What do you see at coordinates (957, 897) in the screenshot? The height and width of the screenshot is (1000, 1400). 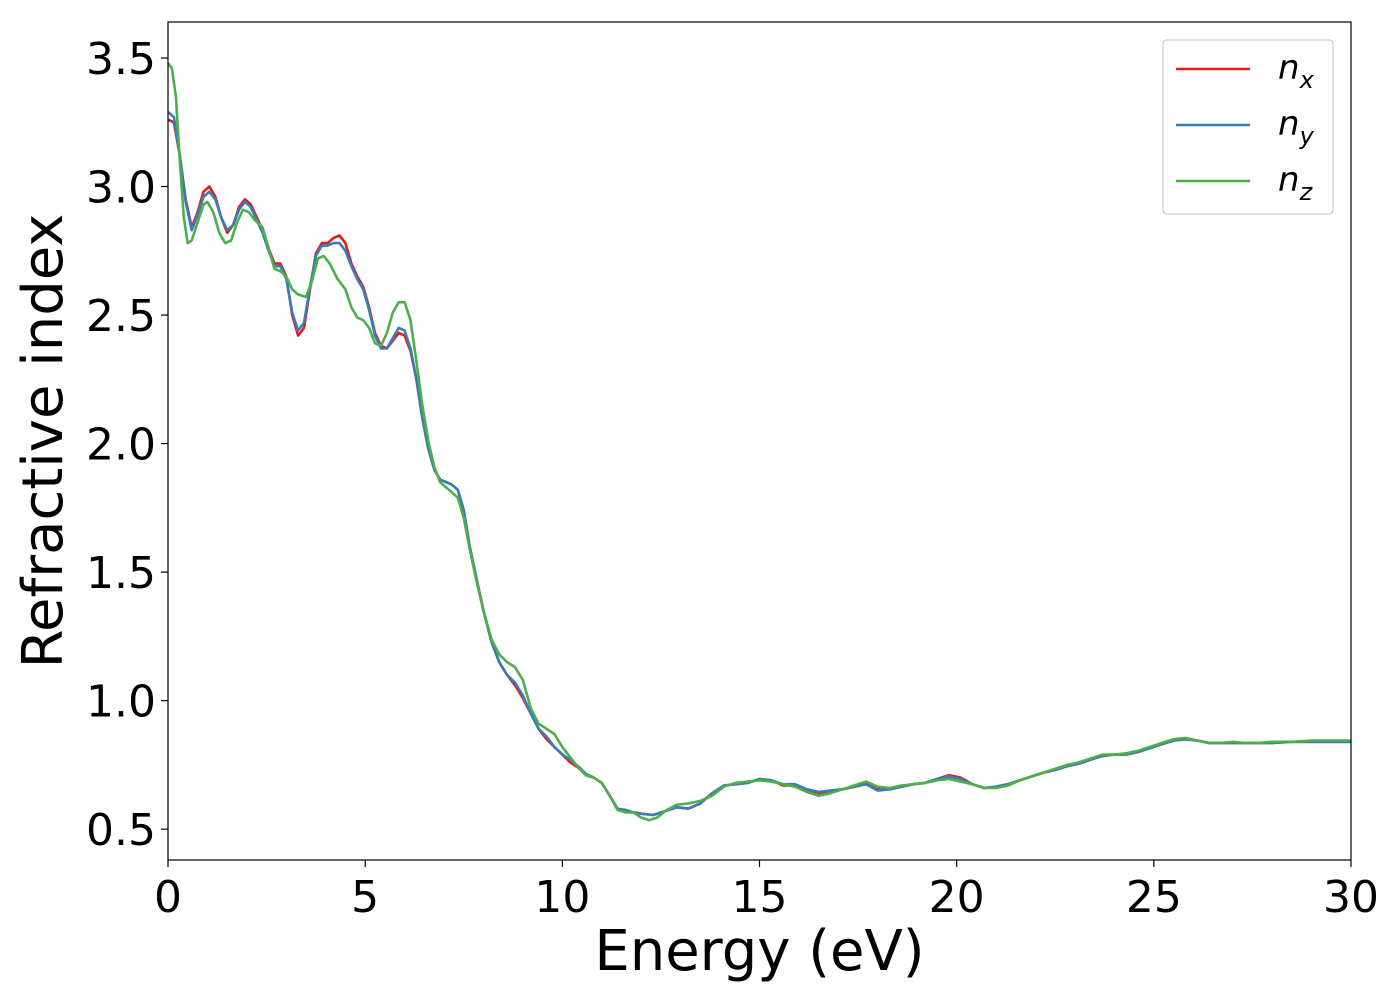 I see `x-tick-label: 20` at bounding box center [957, 897].